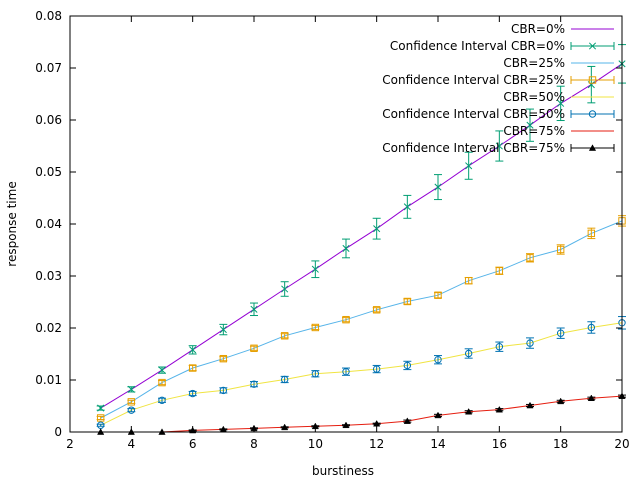 The width and height of the screenshot is (640, 480). What do you see at coordinates (477, 46) in the screenshot?
I see `legend-label: Confidence Interval CBR=0%` at bounding box center [477, 46].